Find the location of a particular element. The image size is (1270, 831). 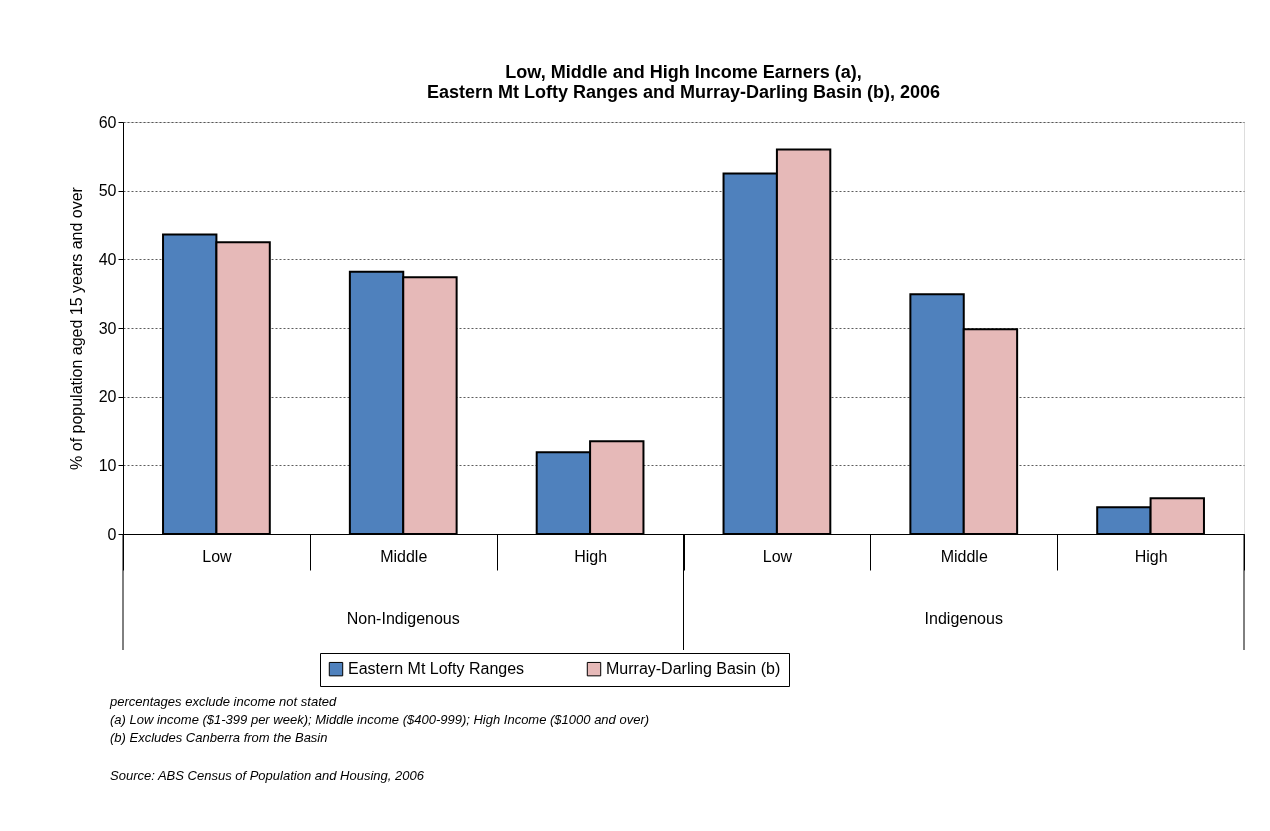

chart-title: Low, Middle and High Income Earners (a), Eastern Mt Lofty Ranges and Murray-Darling Basin (b), 2006 is located at coordinates (683, 82).